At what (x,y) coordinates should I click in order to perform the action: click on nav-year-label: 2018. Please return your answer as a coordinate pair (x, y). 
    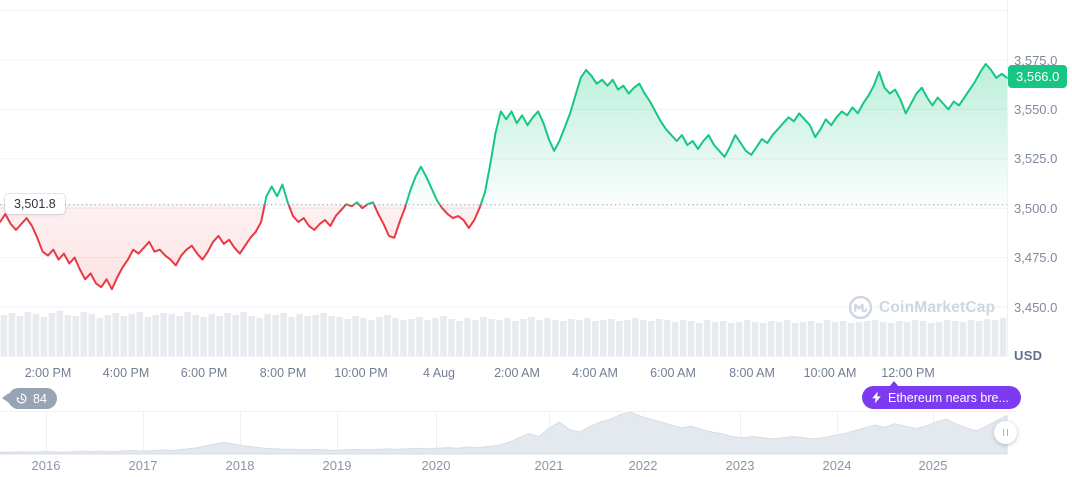
    Looking at the image, I should click on (240, 465).